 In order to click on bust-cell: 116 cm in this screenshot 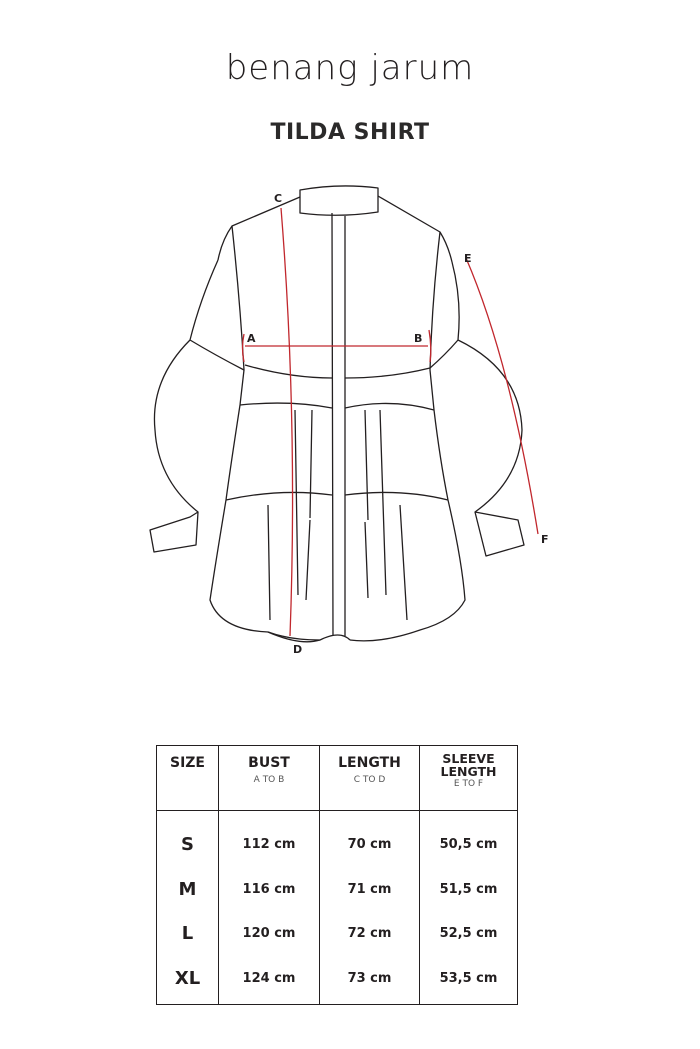, I will do `click(269, 889)`.